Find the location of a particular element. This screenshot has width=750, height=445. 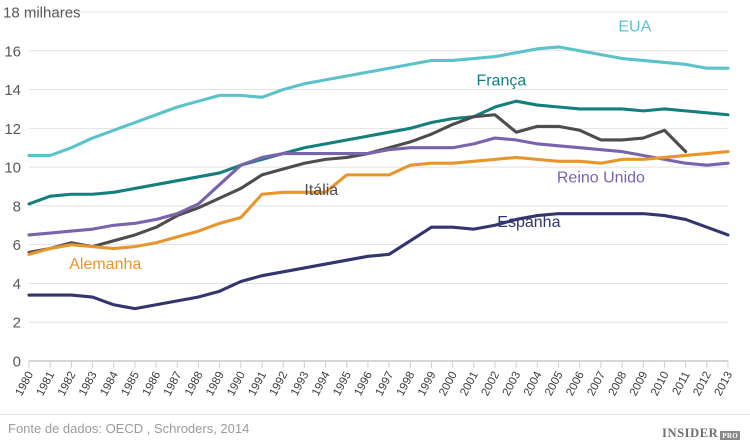

y-axis-tick-label: 6 is located at coordinates (17, 245).